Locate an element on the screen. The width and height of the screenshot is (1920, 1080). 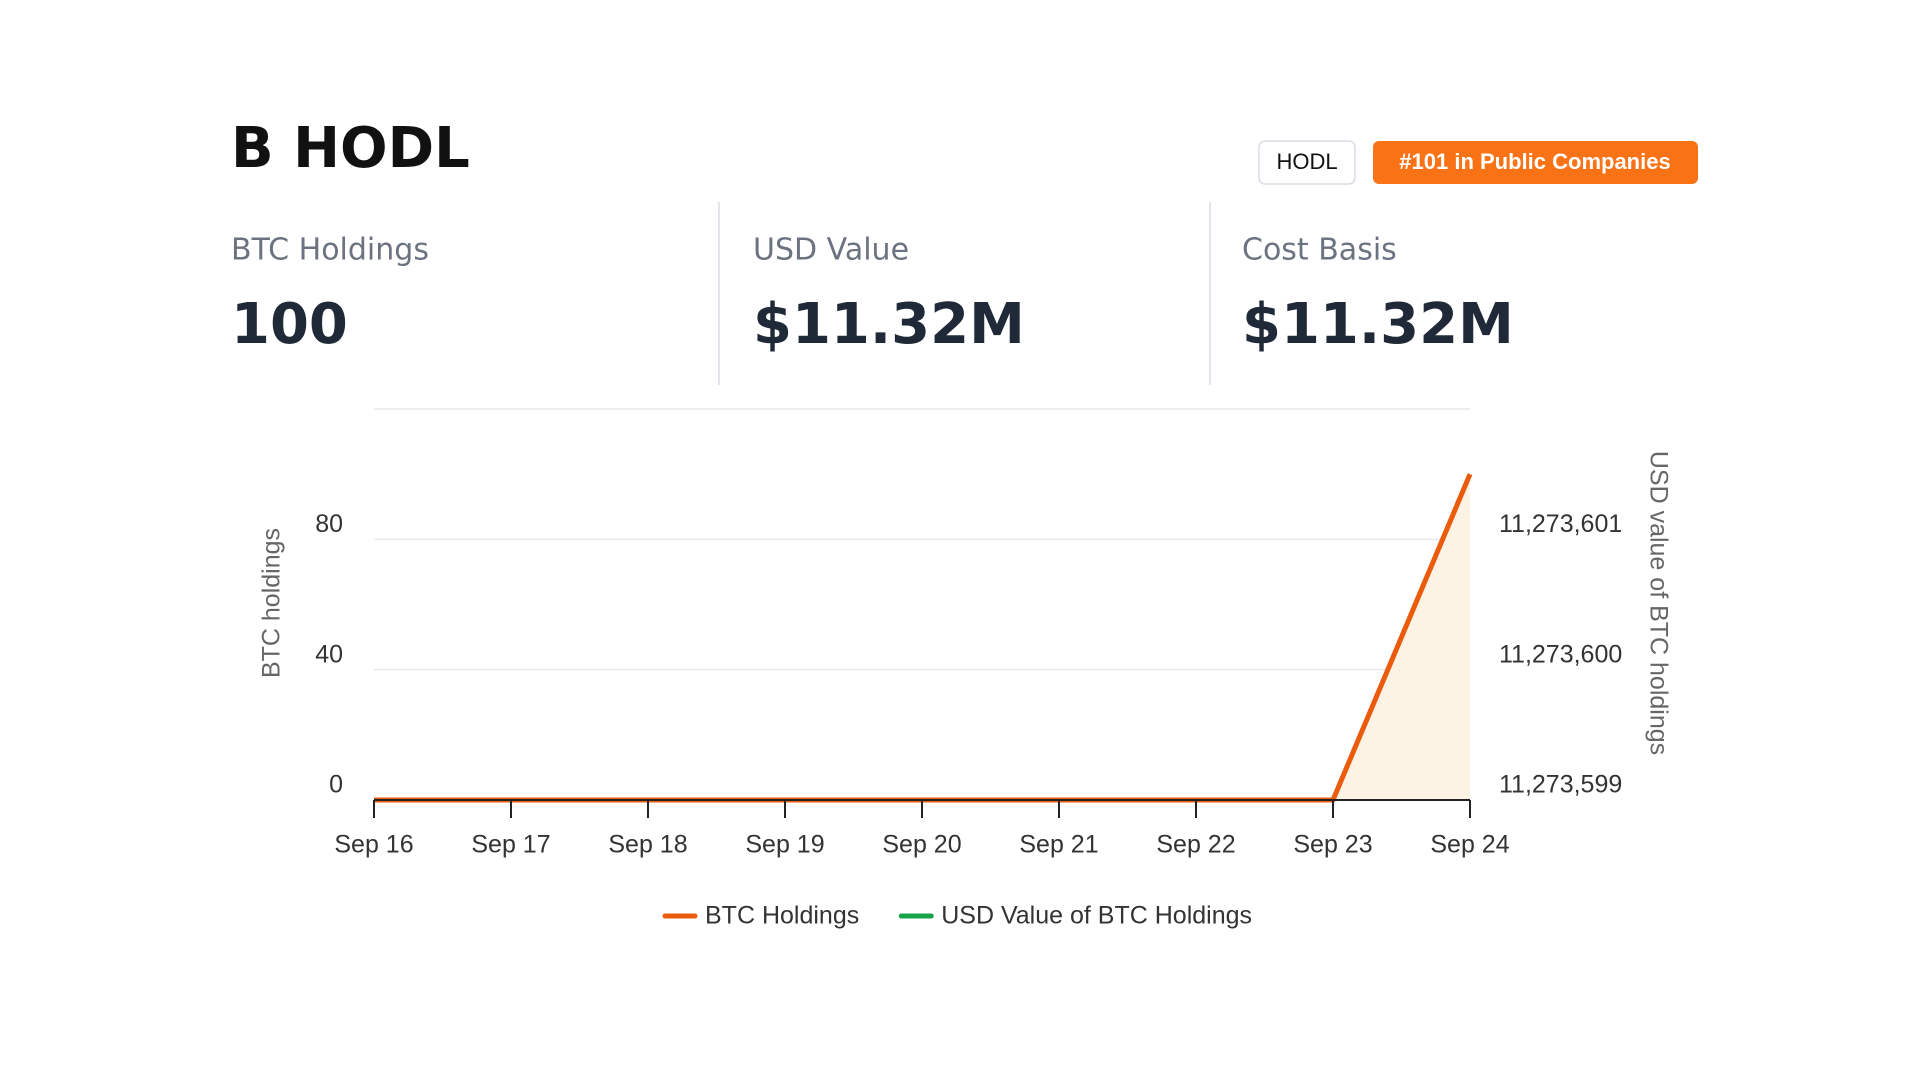
x-tick-label: Sep 17 is located at coordinates (510, 845).